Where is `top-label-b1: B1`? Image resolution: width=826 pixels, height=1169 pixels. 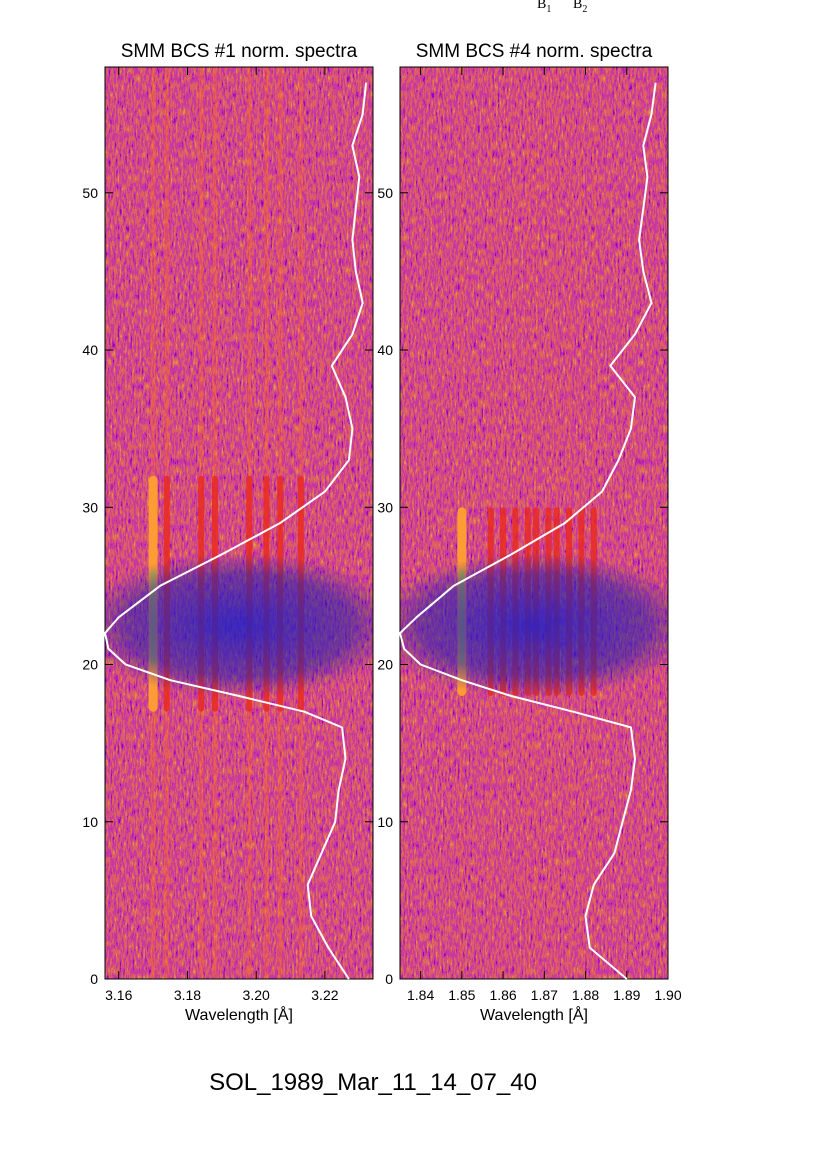 top-label-b1: B1 is located at coordinates (544, 7).